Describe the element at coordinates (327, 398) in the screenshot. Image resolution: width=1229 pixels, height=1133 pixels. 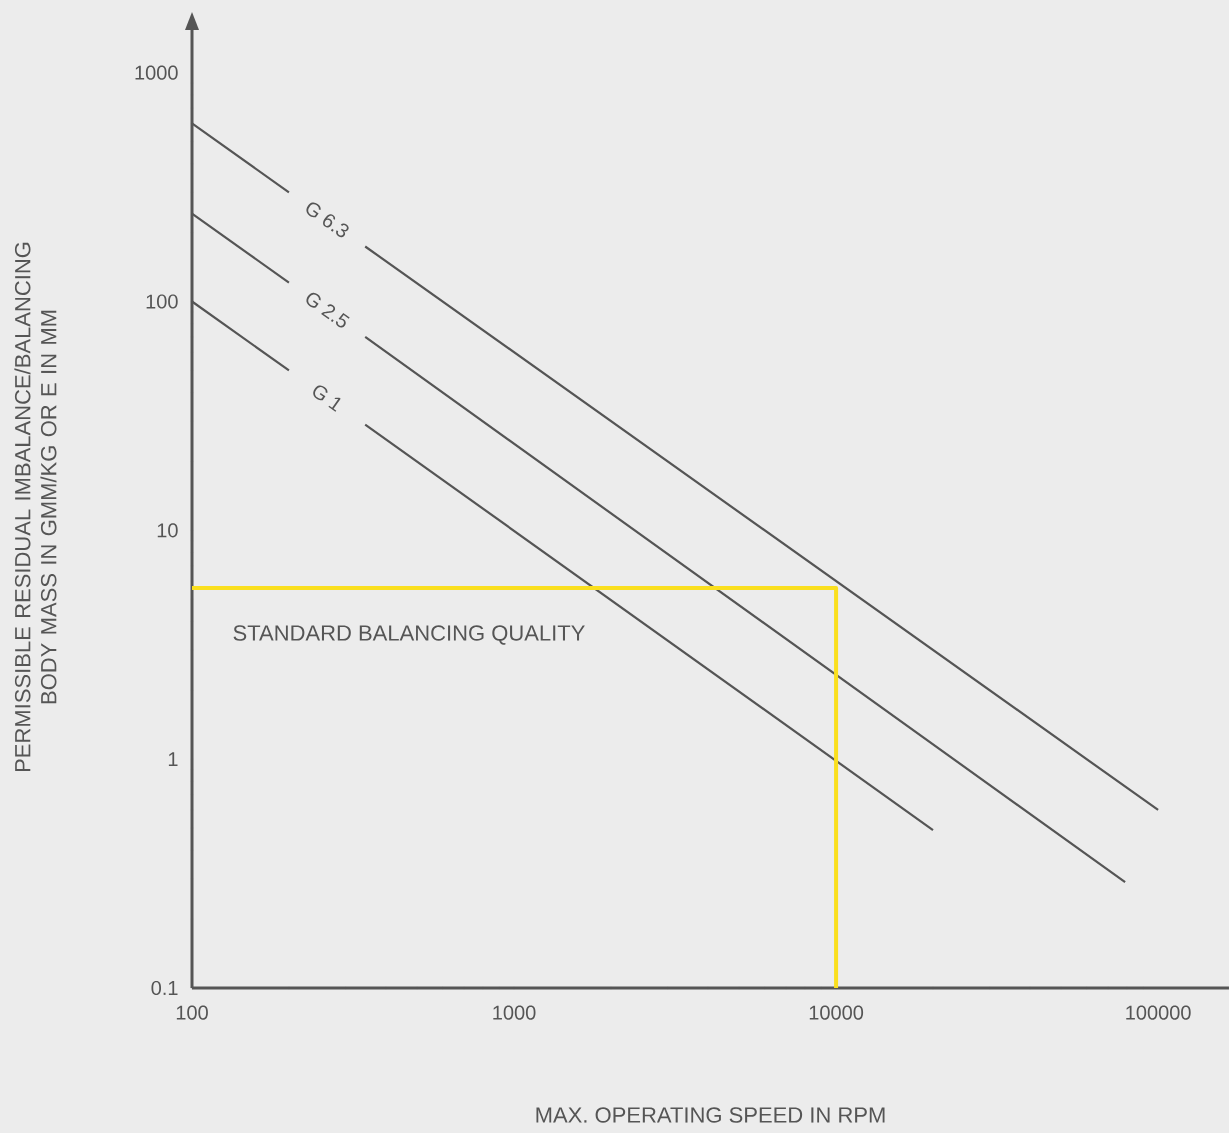
I see `text: G 1` at that location.